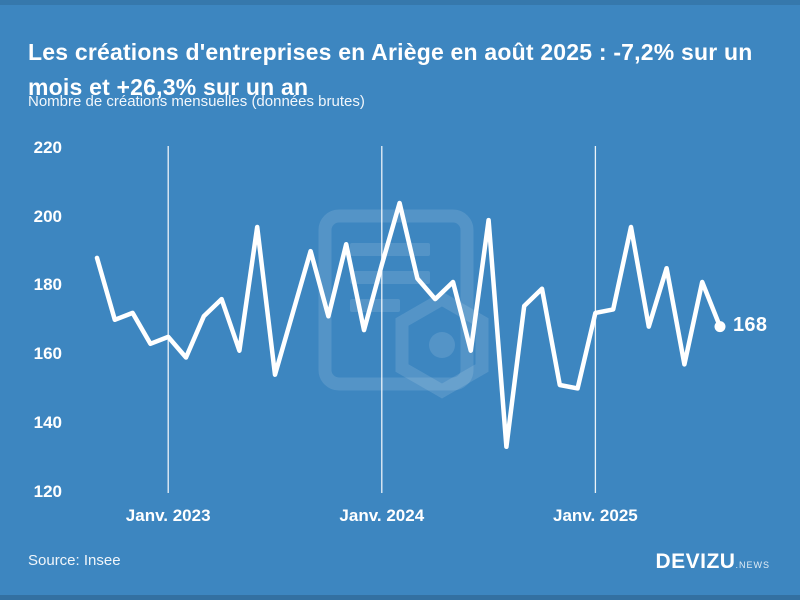 The width and height of the screenshot is (800, 600). I want to click on x-tick-label: Janv. 2025, so click(595, 515).